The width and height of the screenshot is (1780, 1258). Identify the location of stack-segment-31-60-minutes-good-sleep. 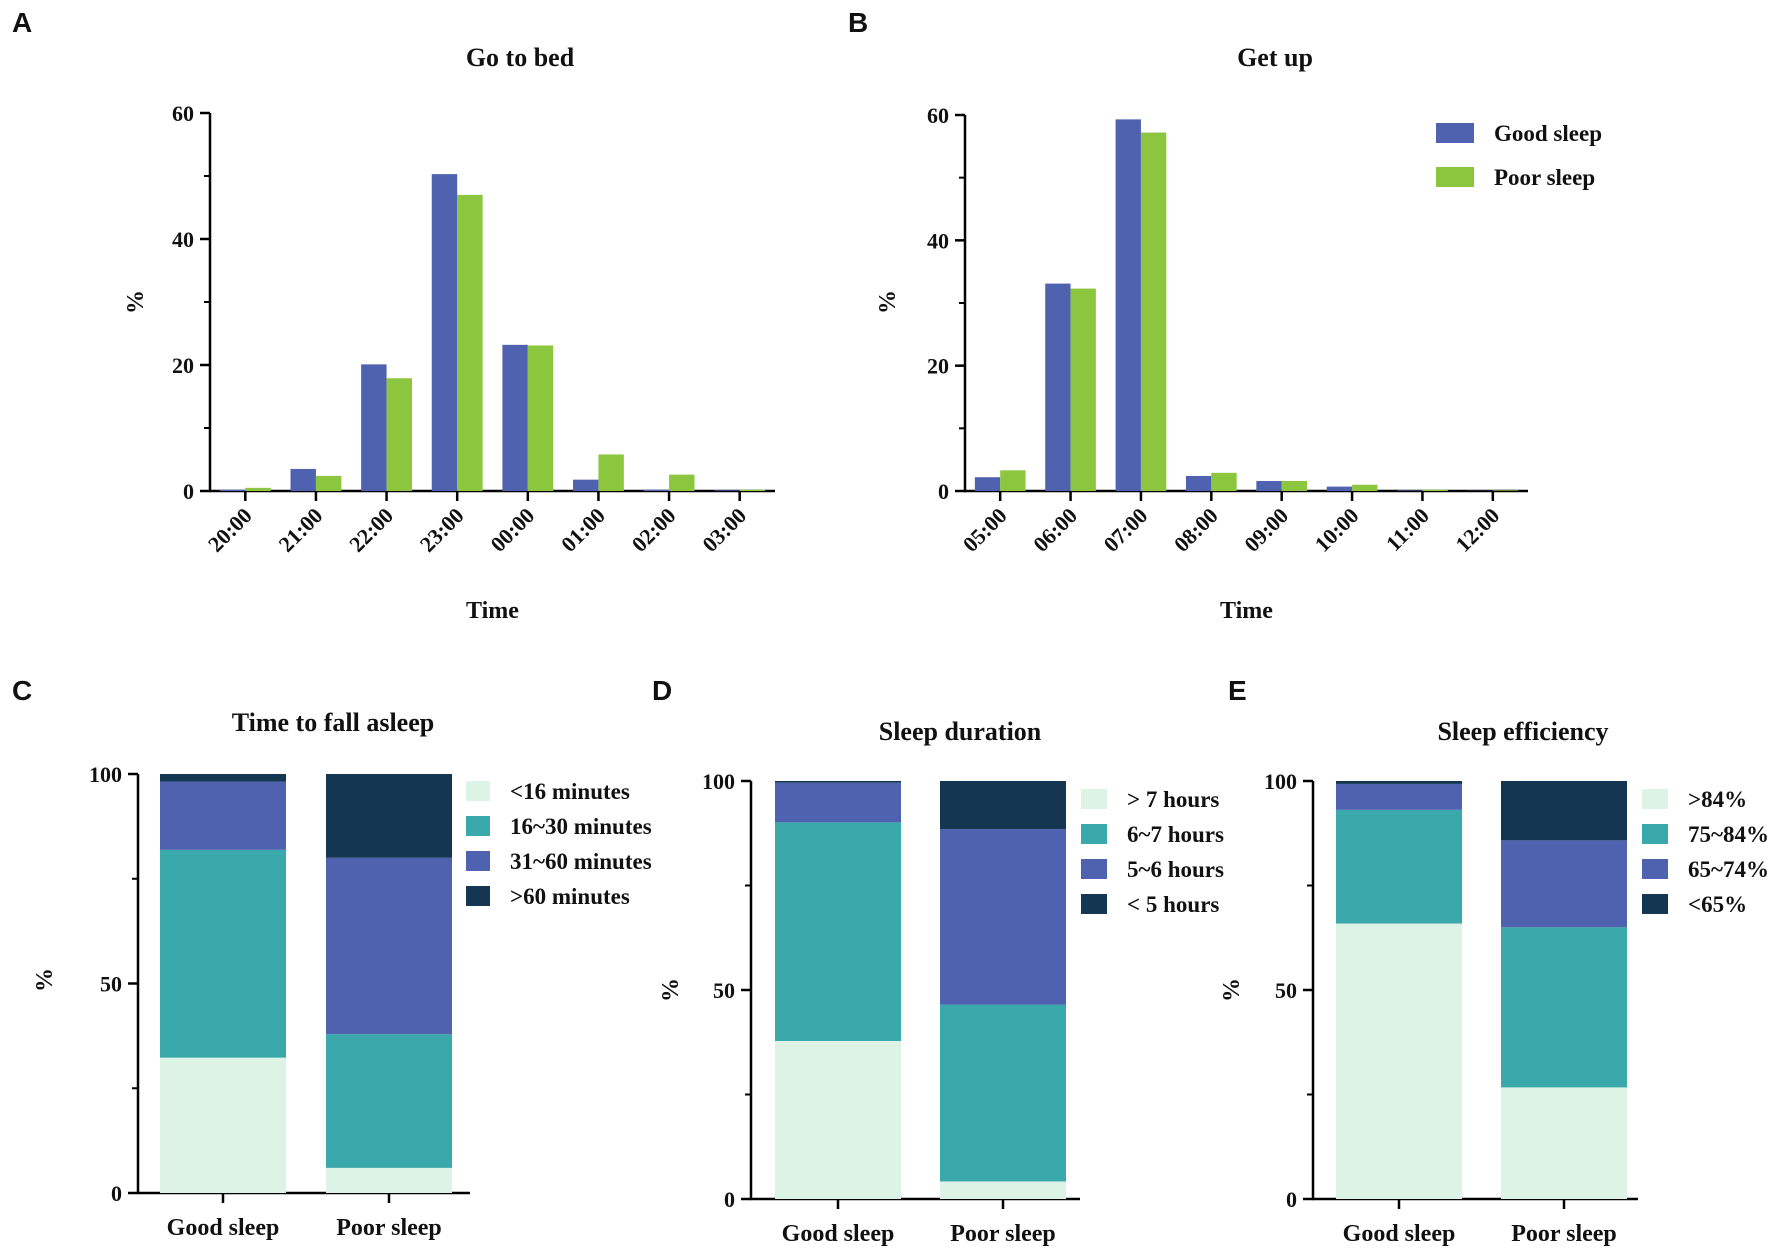
(223, 815).